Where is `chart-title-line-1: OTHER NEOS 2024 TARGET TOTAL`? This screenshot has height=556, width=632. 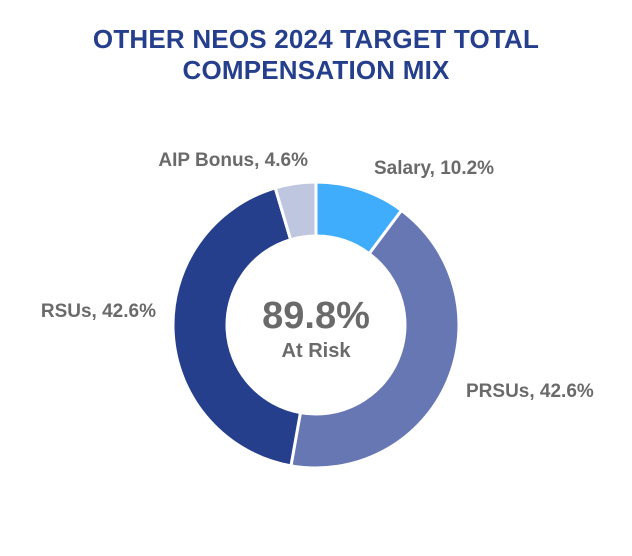 chart-title-line-1: OTHER NEOS 2024 TARGET TOTAL is located at coordinates (316, 39).